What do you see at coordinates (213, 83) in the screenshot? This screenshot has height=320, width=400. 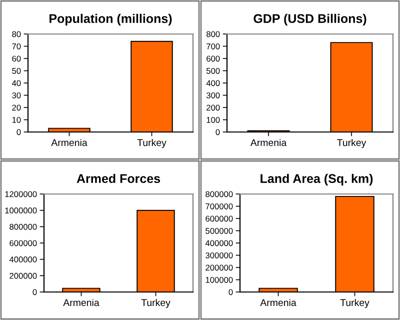 I see `y-tick-label: 400` at bounding box center [213, 83].